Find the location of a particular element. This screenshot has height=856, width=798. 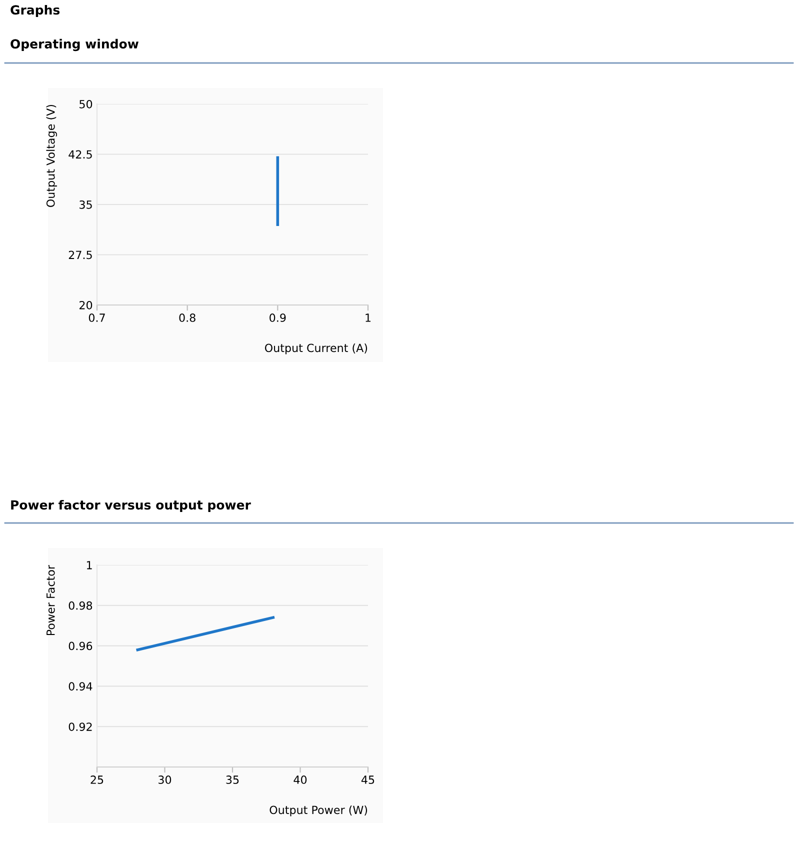

chart-title: Operating window is located at coordinates (74, 45).